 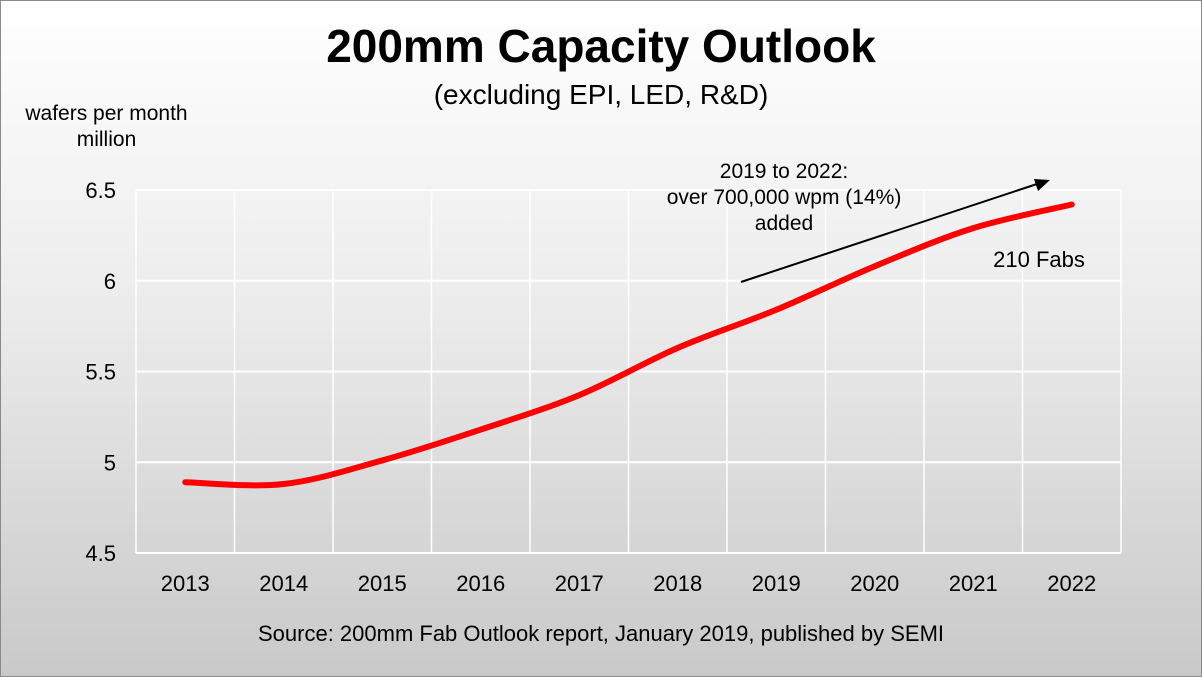 I want to click on y-tick-label: 5.5, so click(x=100, y=372).